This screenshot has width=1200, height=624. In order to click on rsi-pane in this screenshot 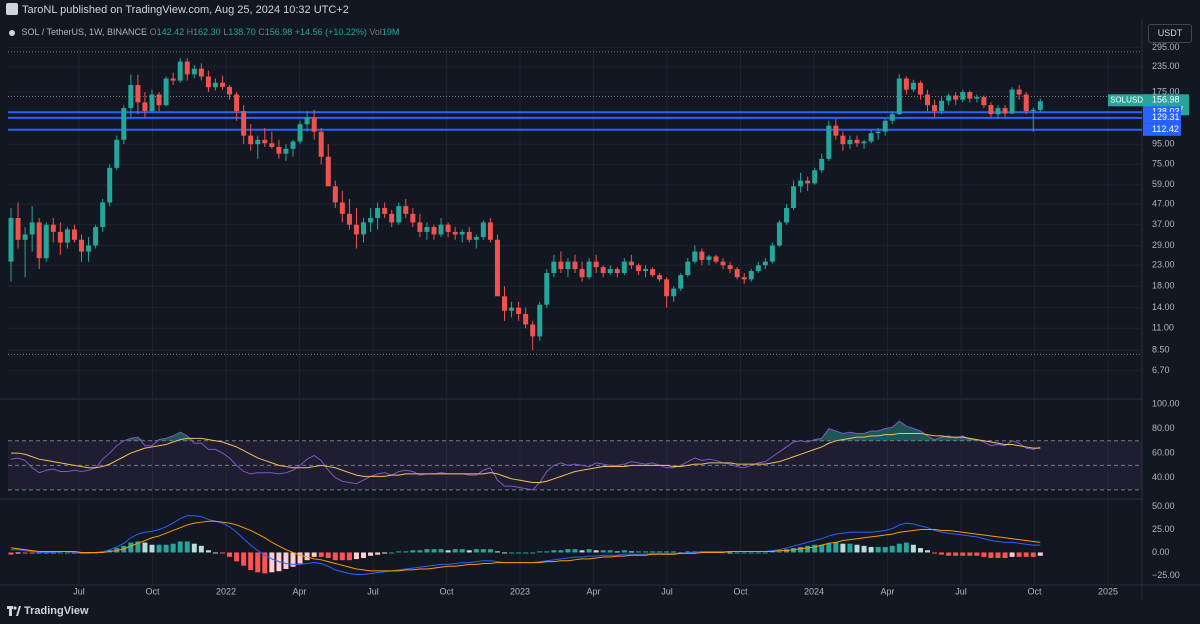, I will do `click(575, 455)`.